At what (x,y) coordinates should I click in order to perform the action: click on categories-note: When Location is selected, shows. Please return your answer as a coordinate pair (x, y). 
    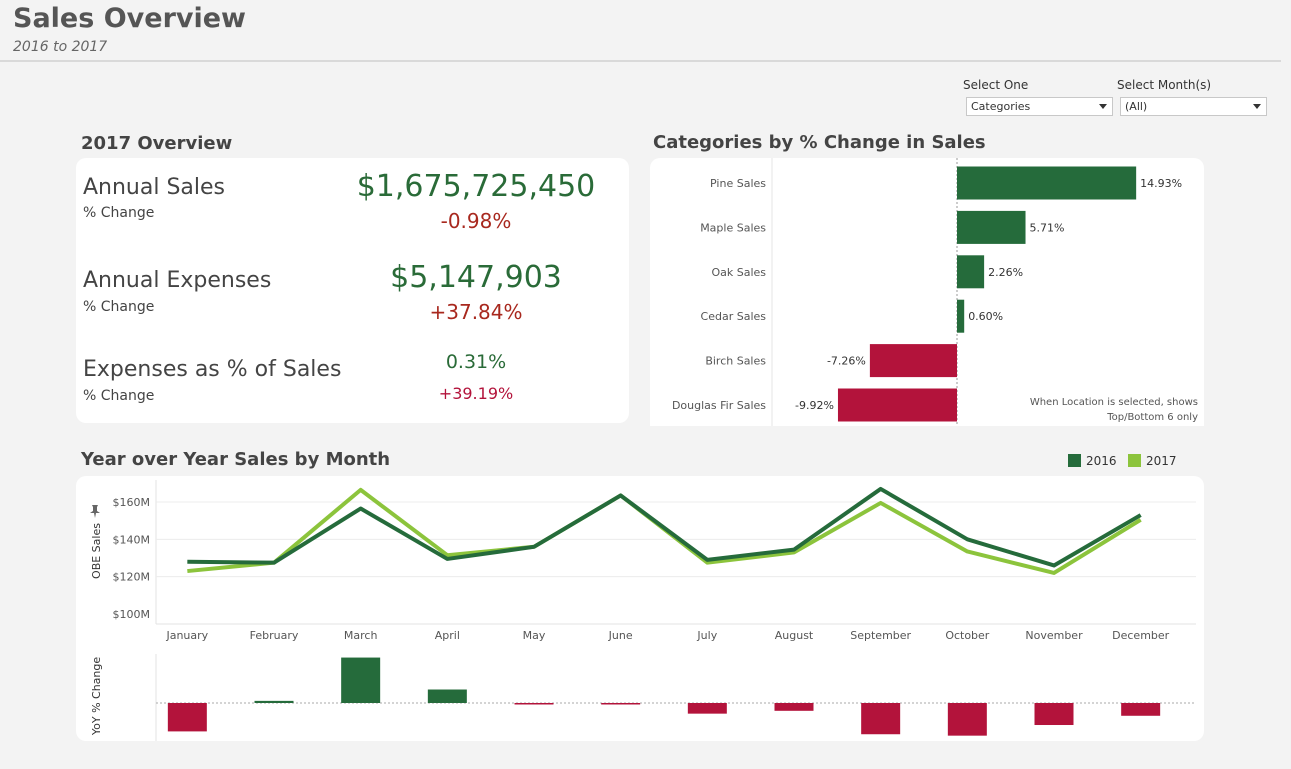
    Looking at the image, I should click on (1114, 402).